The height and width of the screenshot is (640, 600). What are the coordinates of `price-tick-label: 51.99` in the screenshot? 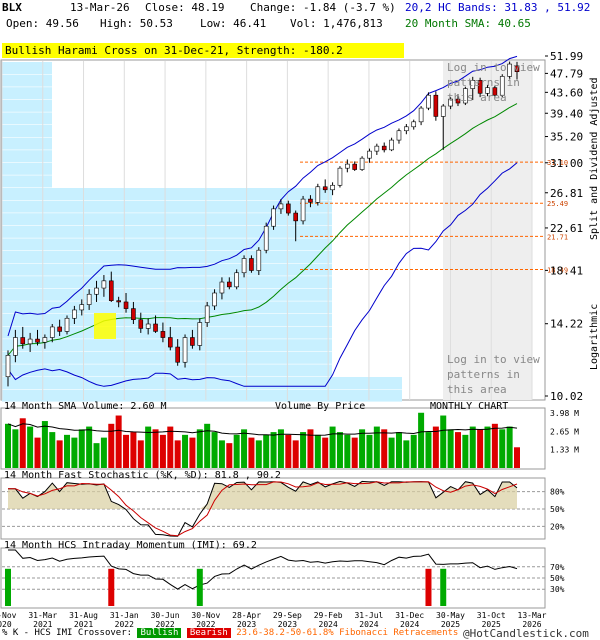 It's located at (566, 56).